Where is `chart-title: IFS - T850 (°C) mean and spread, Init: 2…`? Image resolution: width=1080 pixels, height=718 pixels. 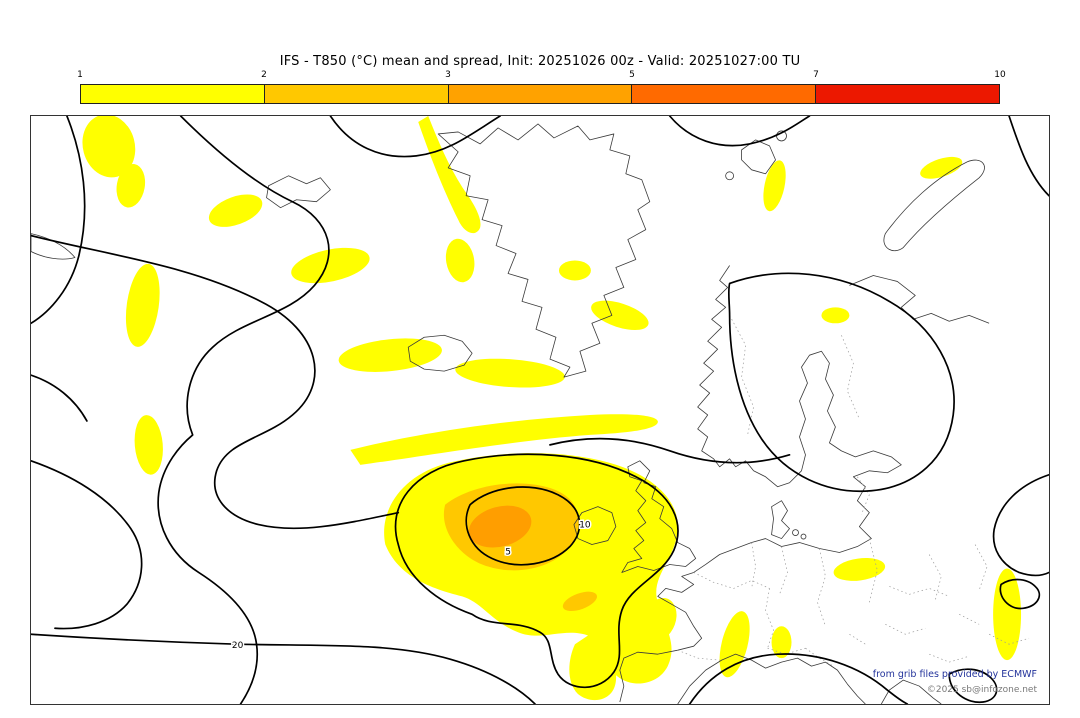 chart-title: IFS - T850 (°C) mean and spread, Init: 2… is located at coordinates (540, 61).